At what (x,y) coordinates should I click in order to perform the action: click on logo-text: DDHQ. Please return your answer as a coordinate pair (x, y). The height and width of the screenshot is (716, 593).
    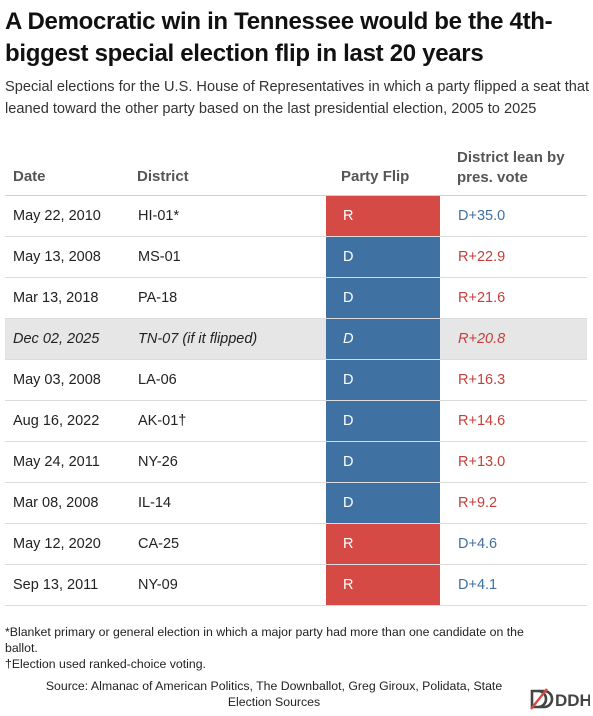
    Looking at the image, I should click on (572, 700).